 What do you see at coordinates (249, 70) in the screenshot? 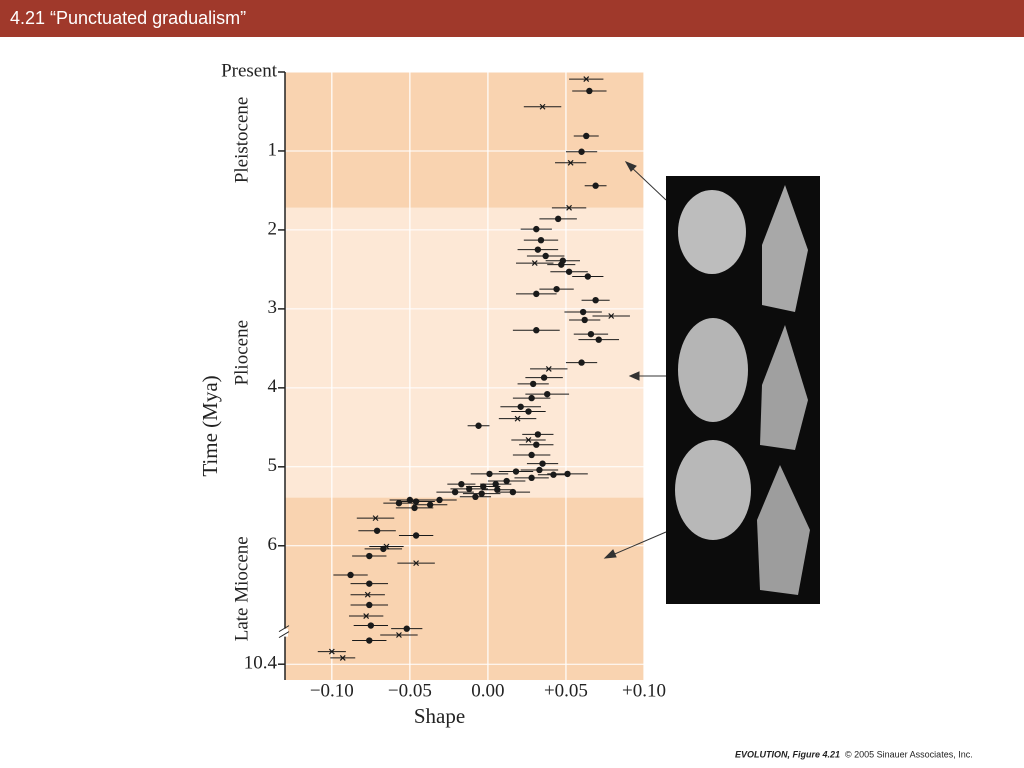
I see `y-tick-label: Present` at bounding box center [249, 70].